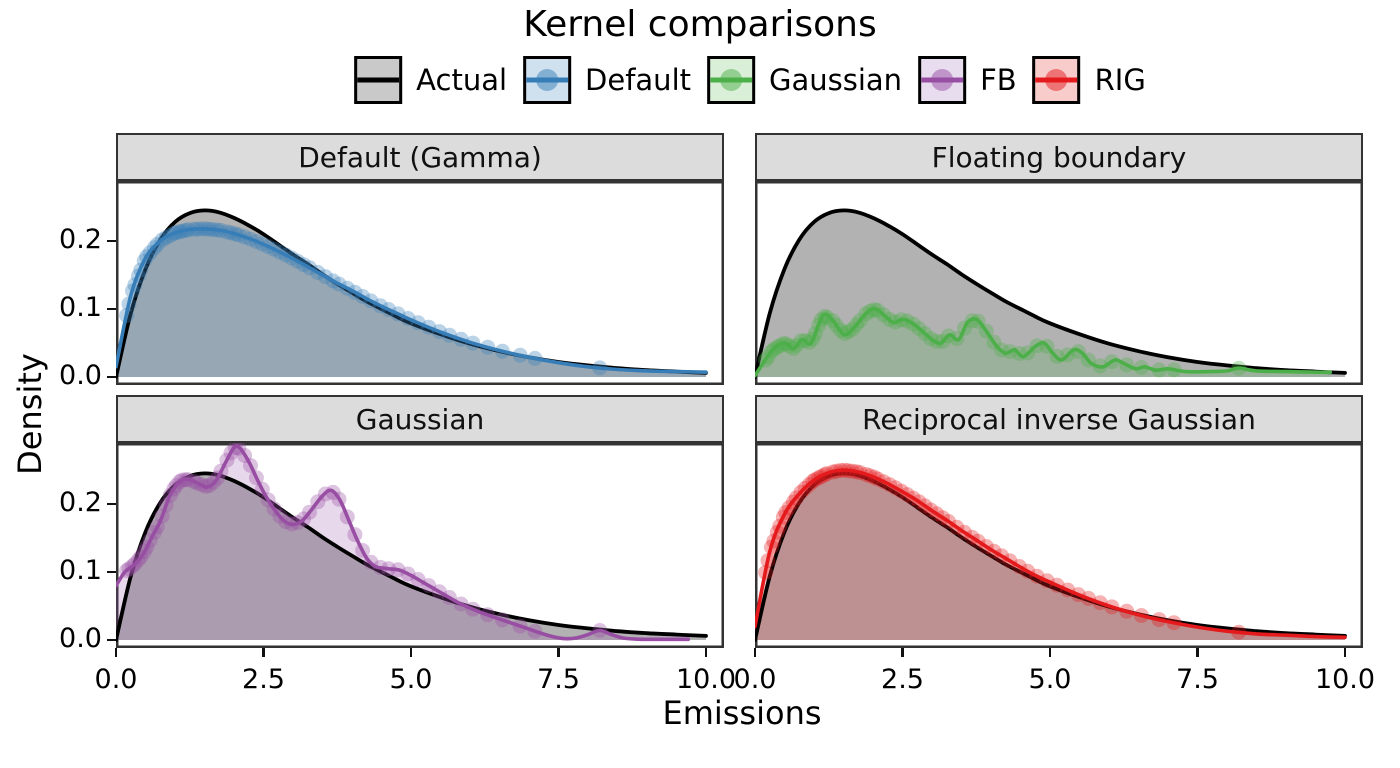  What do you see at coordinates (700, 24) in the screenshot?
I see `chart-title: Kernel comparisons` at bounding box center [700, 24].